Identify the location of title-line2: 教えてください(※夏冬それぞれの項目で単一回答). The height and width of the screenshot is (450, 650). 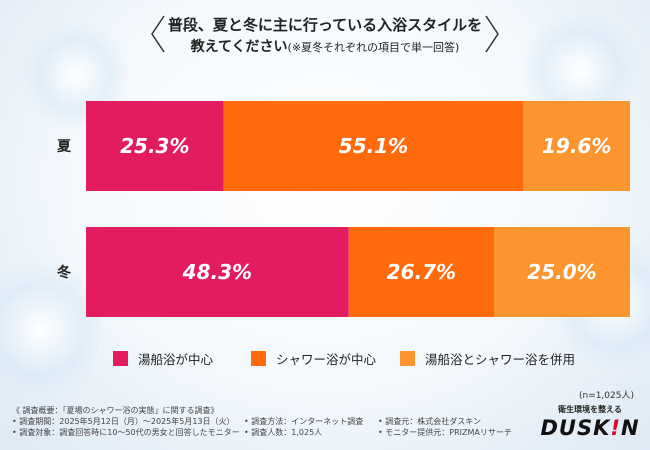
(325, 46).